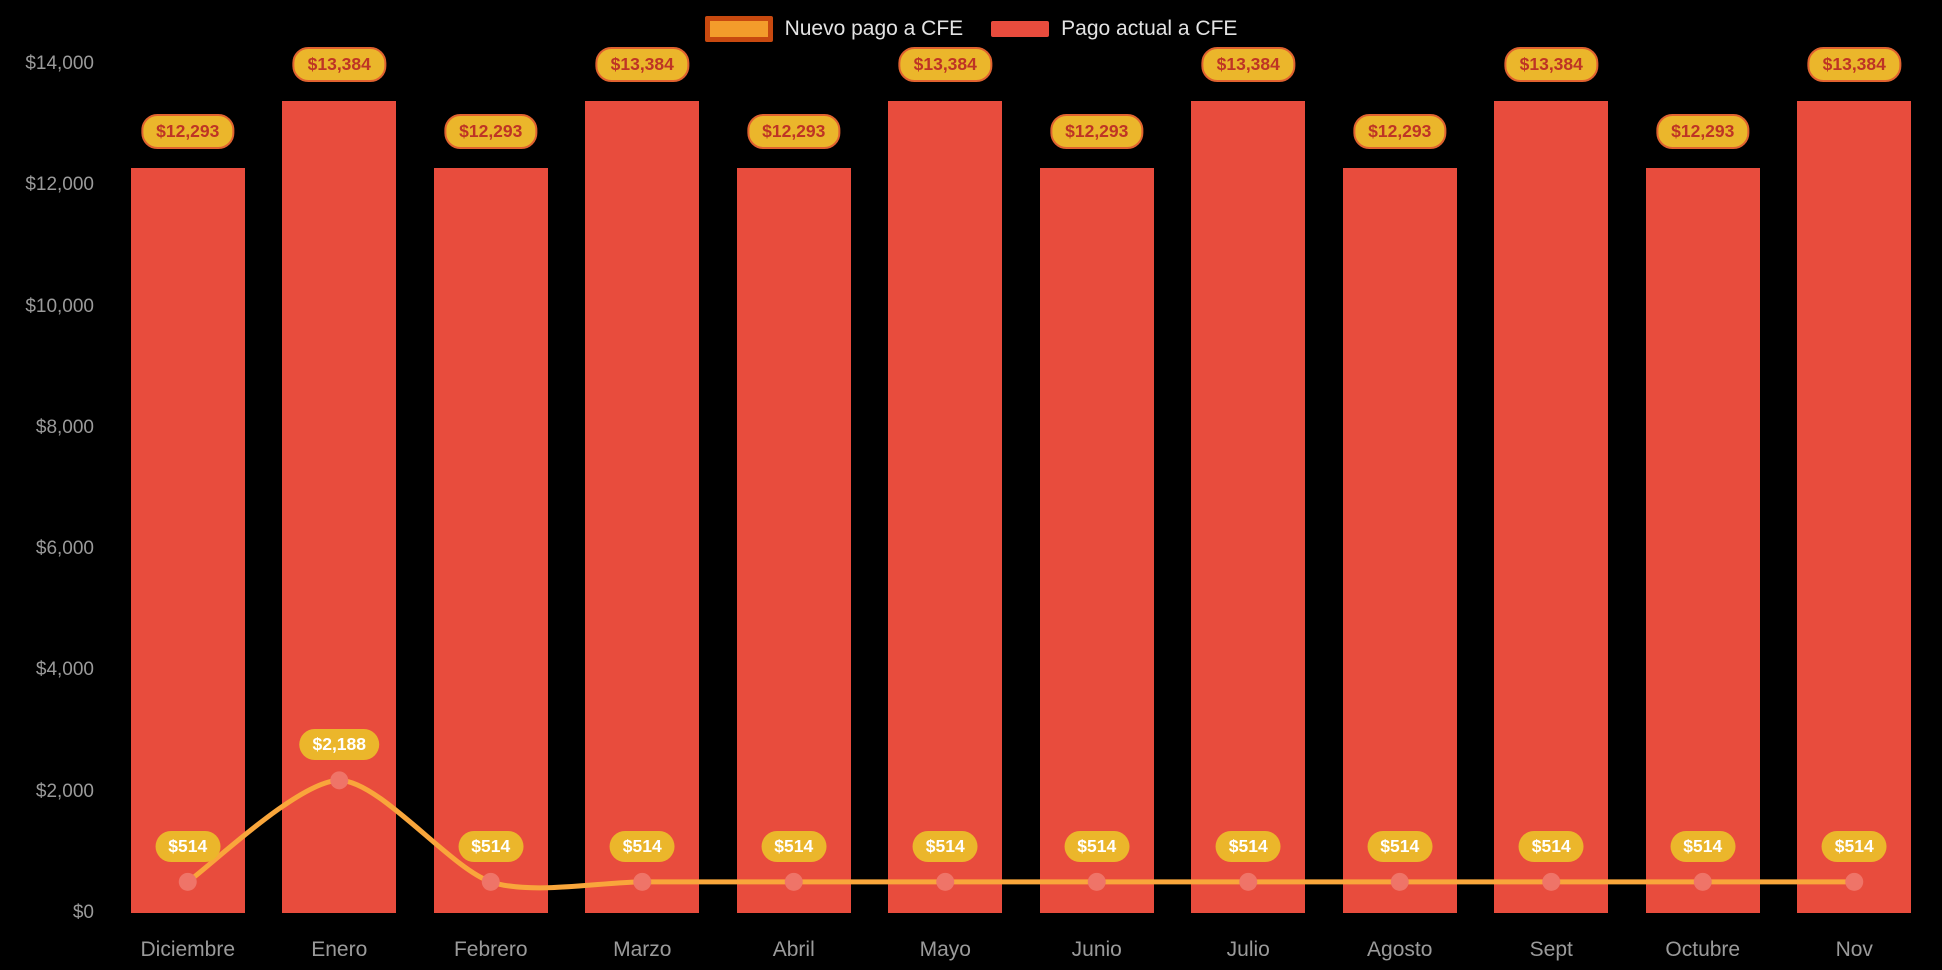  I want to click on y-axis-tick: $2,000, so click(64, 791).